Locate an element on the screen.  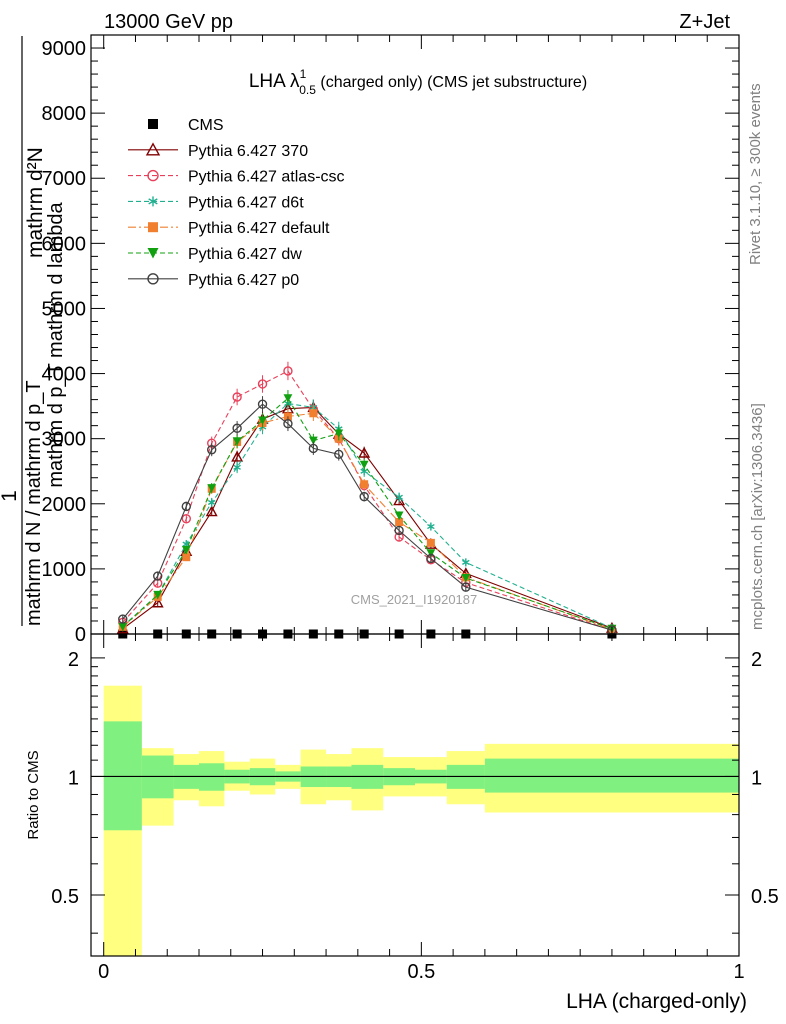
x-axis-label: LHA (charged-only) is located at coordinates (656, 1001).